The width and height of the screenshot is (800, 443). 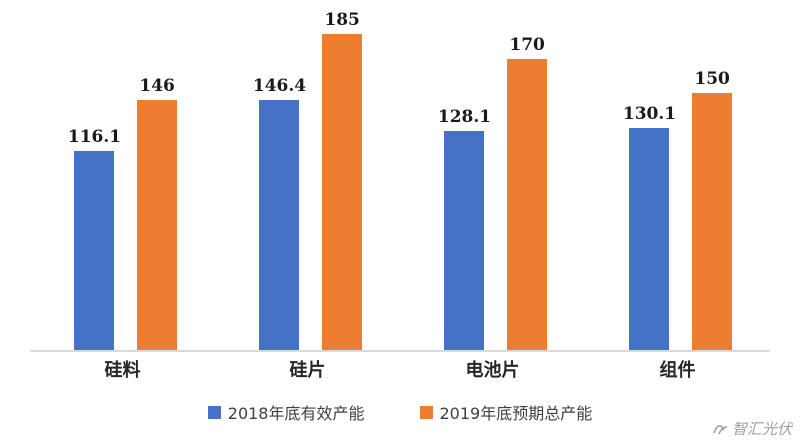 I want to click on category-label: 硅片, so click(x=307, y=370).